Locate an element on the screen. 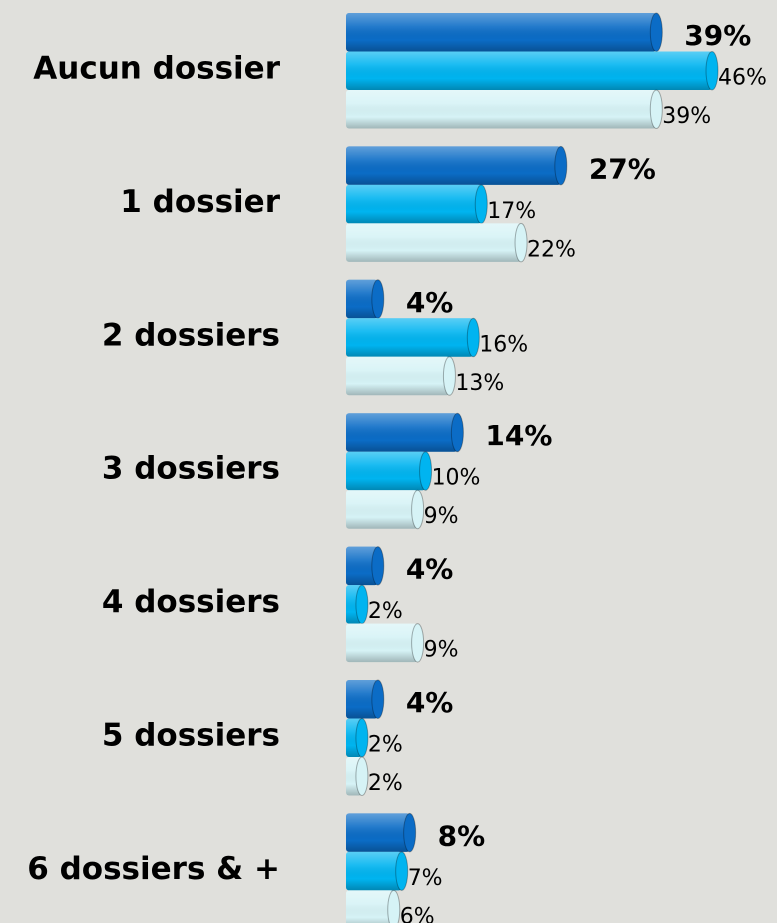 The image size is (777, 923). value-label: 27% is located at coordinates (622, 168).